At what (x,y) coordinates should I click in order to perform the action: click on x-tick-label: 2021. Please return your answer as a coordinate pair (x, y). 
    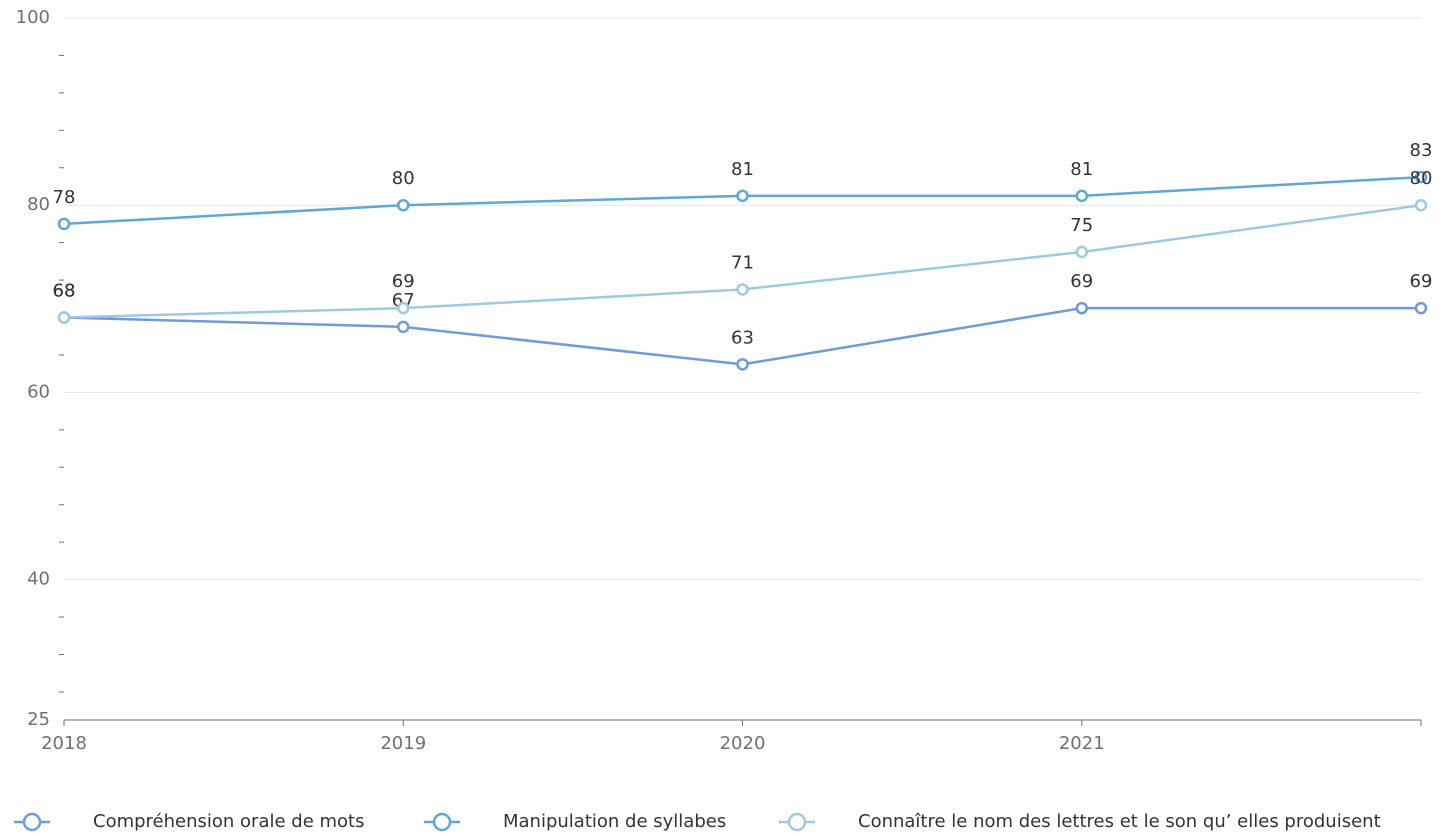
    Looking at the image, I should click on (1082, 743).